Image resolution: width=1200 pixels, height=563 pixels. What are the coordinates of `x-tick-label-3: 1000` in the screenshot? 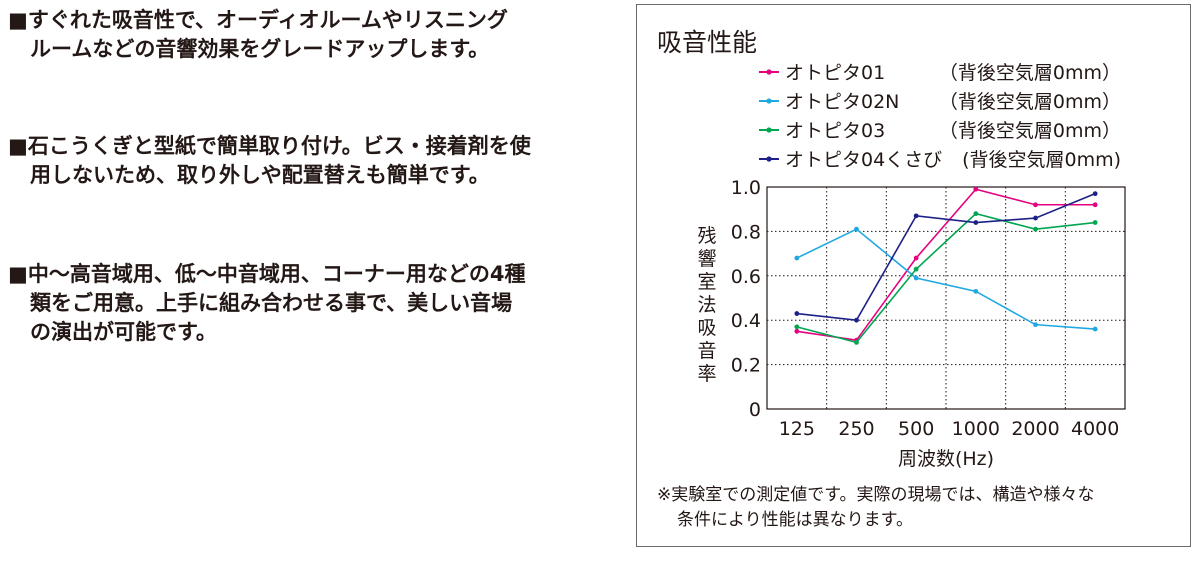 It's located at (976, 429).